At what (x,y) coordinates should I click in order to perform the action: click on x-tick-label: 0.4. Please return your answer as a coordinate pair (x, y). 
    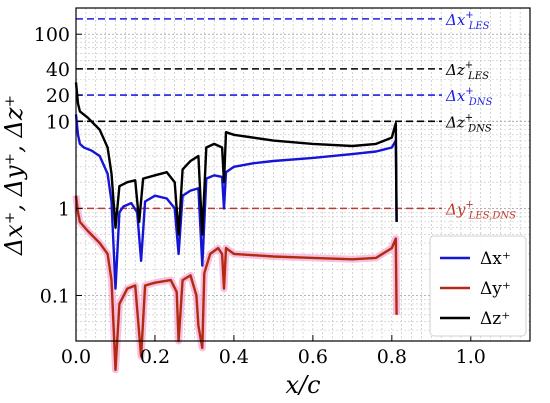
    Looking at the image, I should click on (234, 357).